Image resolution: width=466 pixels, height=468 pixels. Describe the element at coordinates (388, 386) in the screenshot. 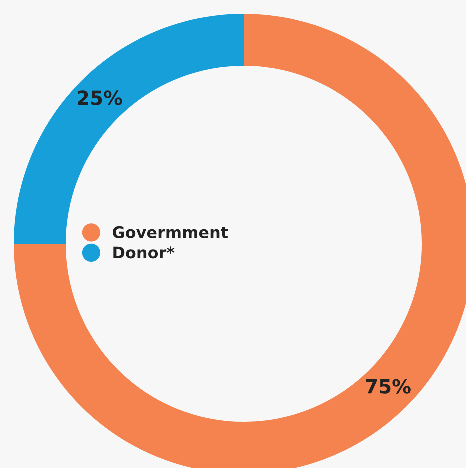

I see `data-label: 75%` at that location.